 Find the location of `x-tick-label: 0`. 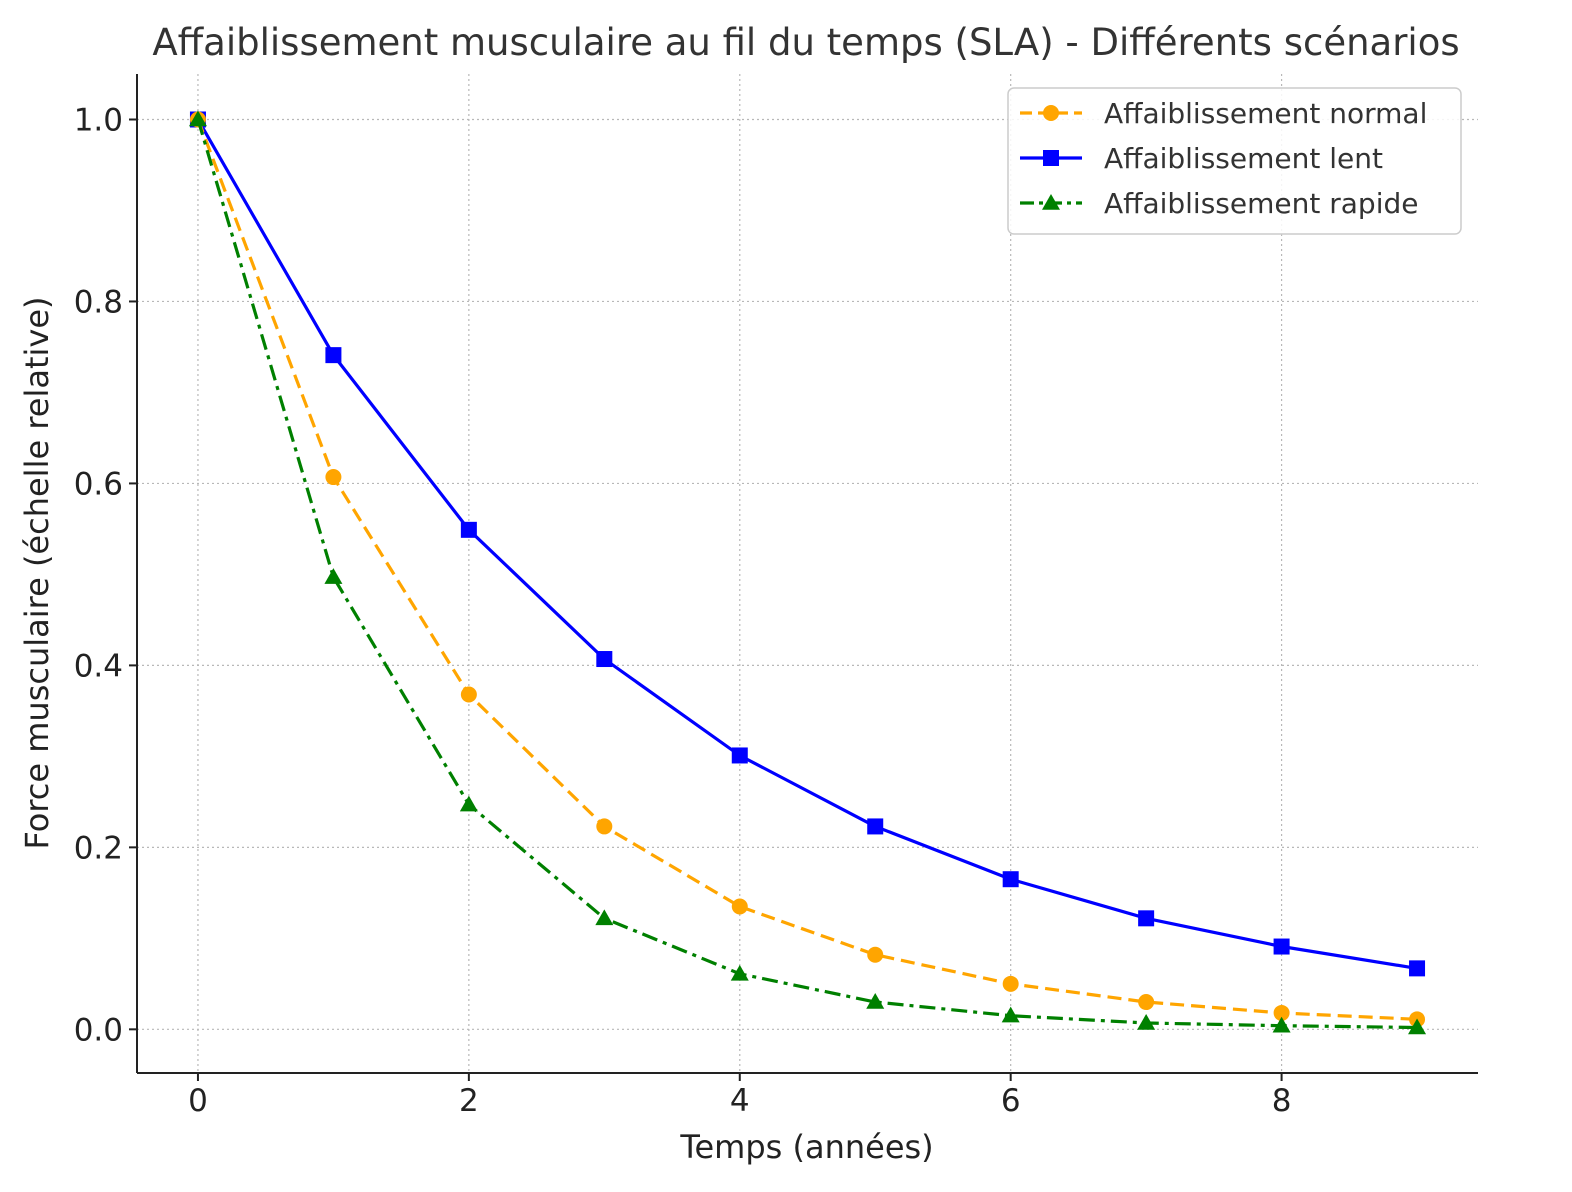

x-tick-label: 0 is located at coordinates (198, 1101).